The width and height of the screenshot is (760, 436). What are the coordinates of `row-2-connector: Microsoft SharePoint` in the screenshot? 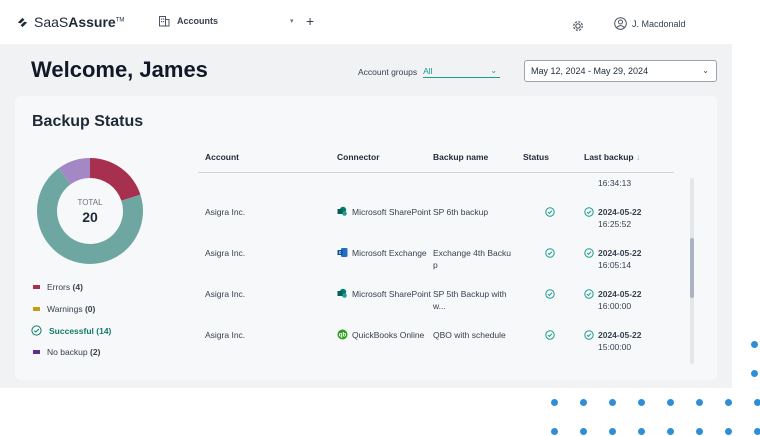 It's located at (384, 294).